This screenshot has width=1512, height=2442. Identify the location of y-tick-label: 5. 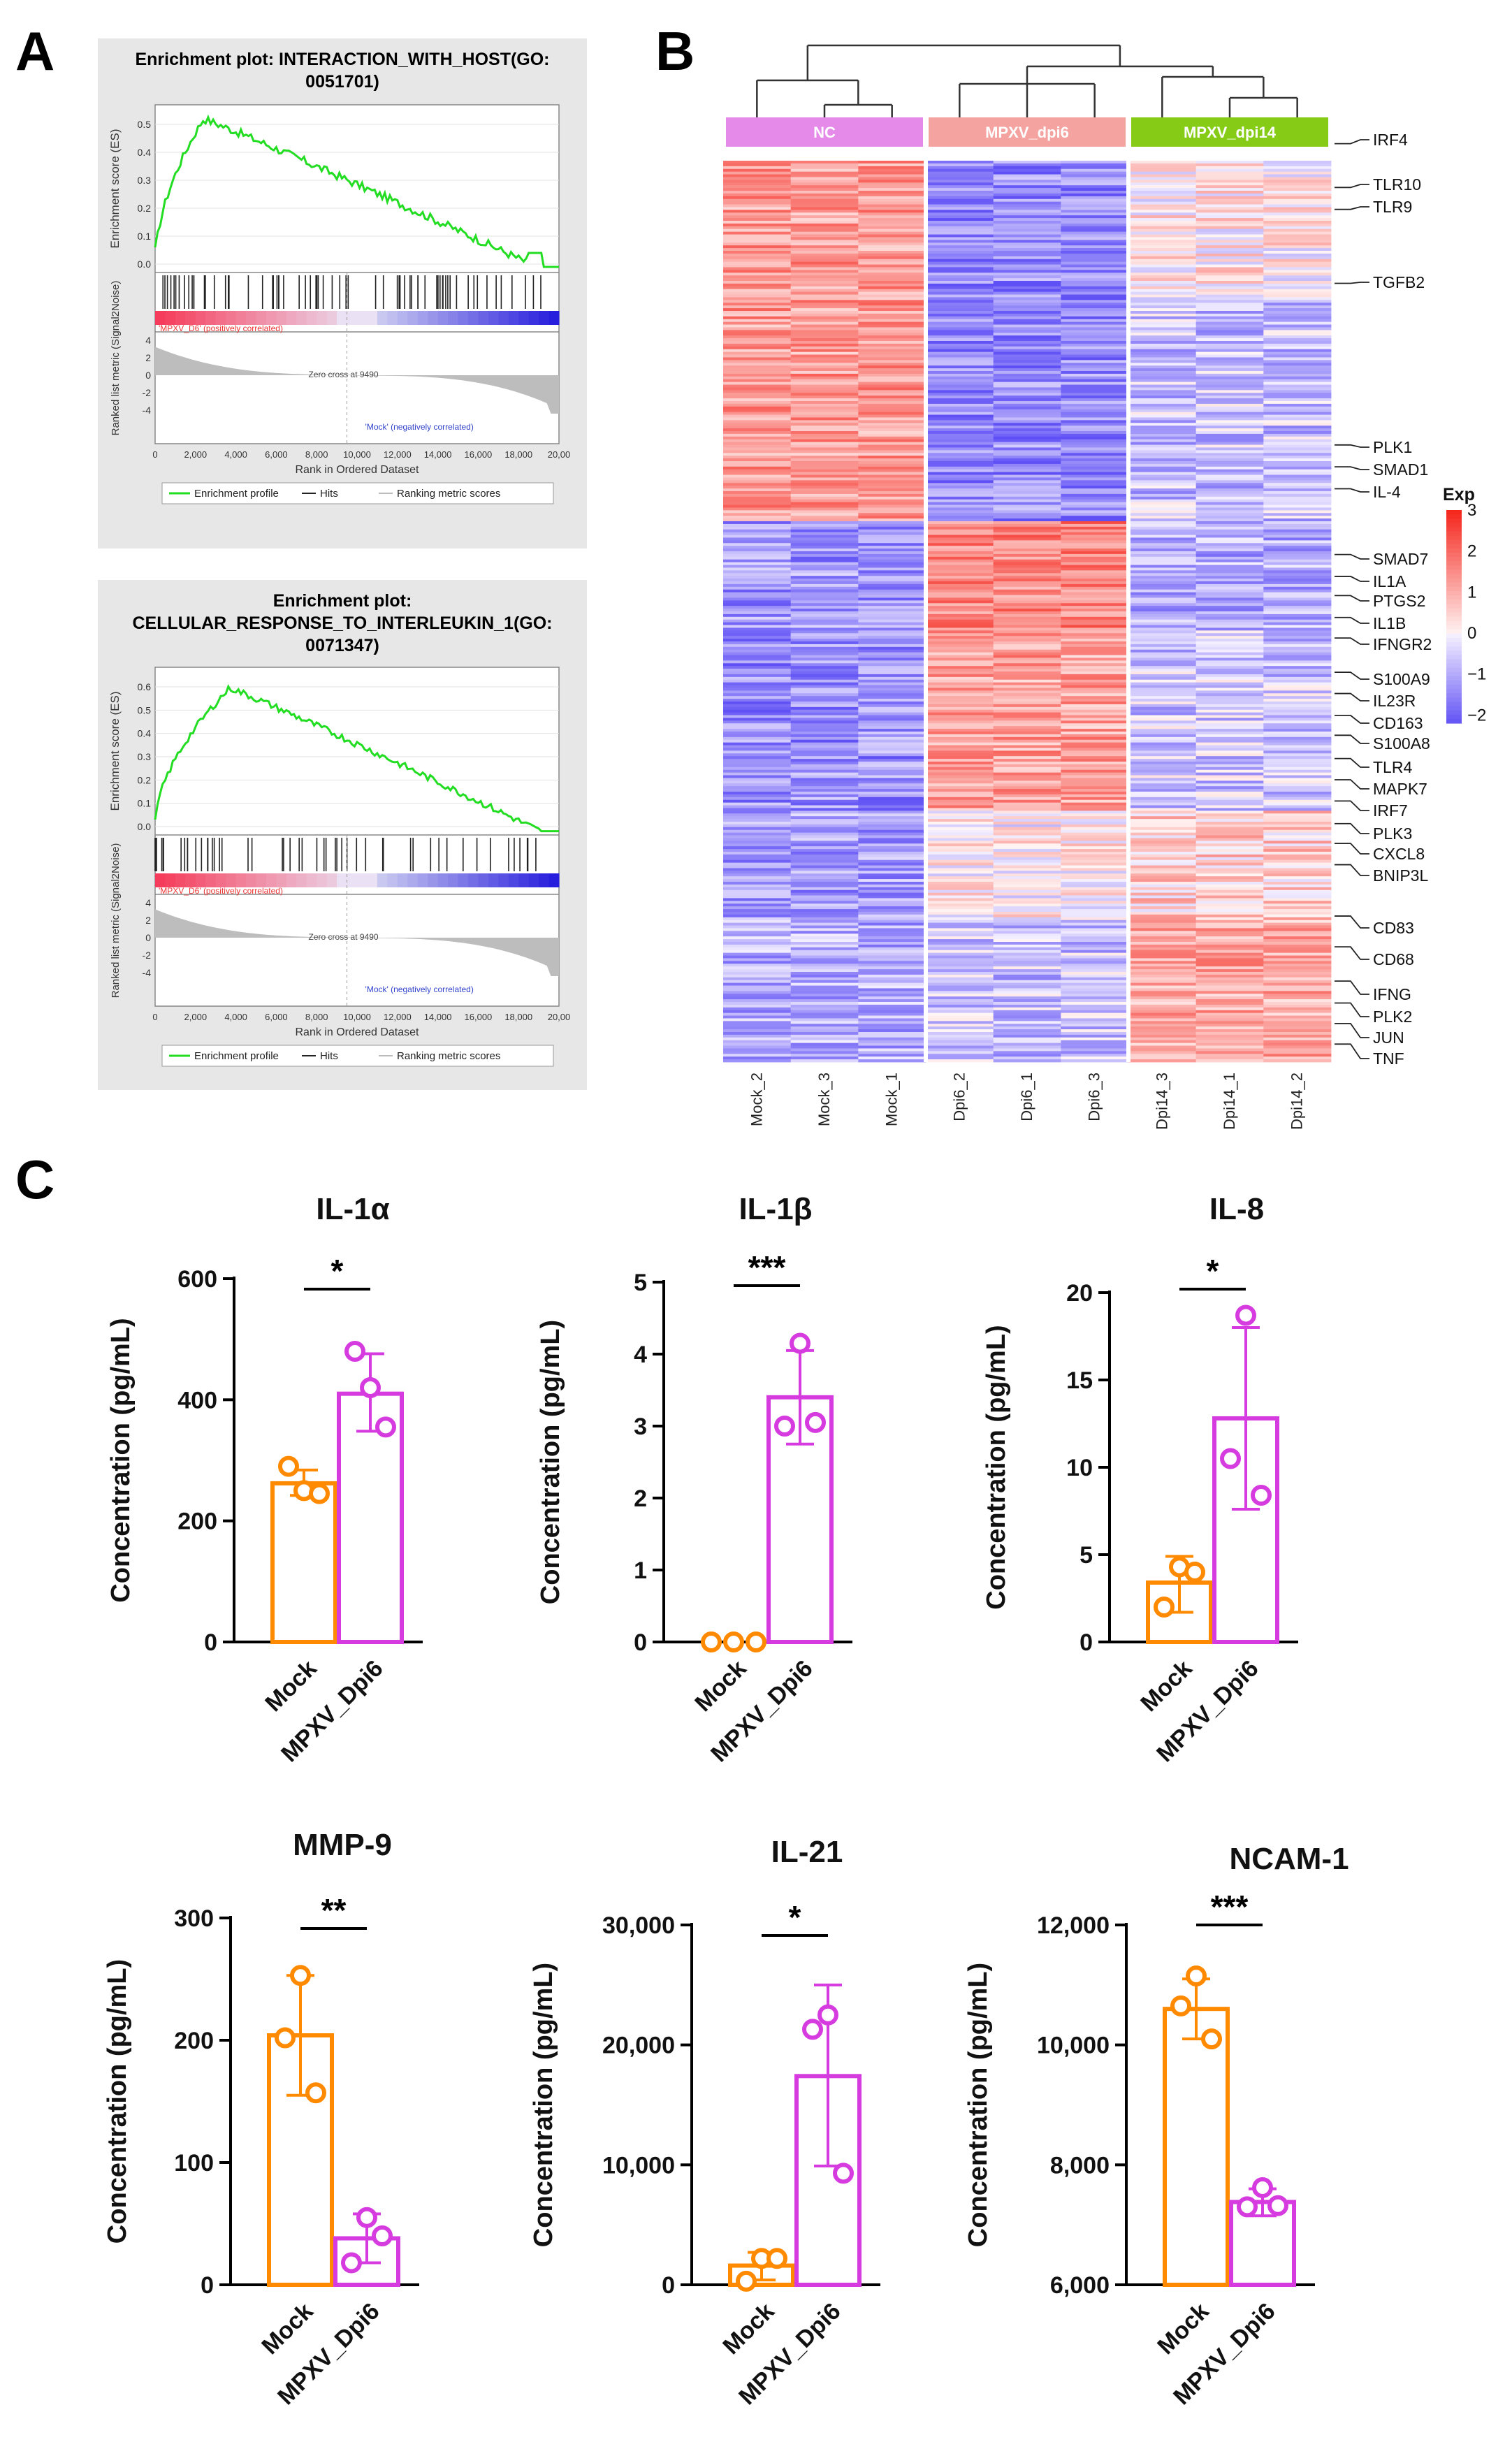
(640, 1283).